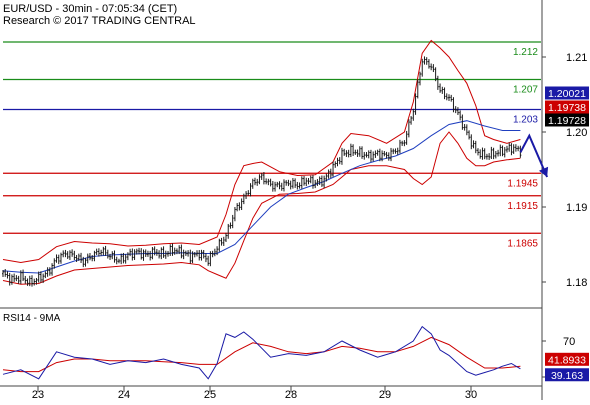  I want to click on time-tick-label: 28, so click(291, 394).